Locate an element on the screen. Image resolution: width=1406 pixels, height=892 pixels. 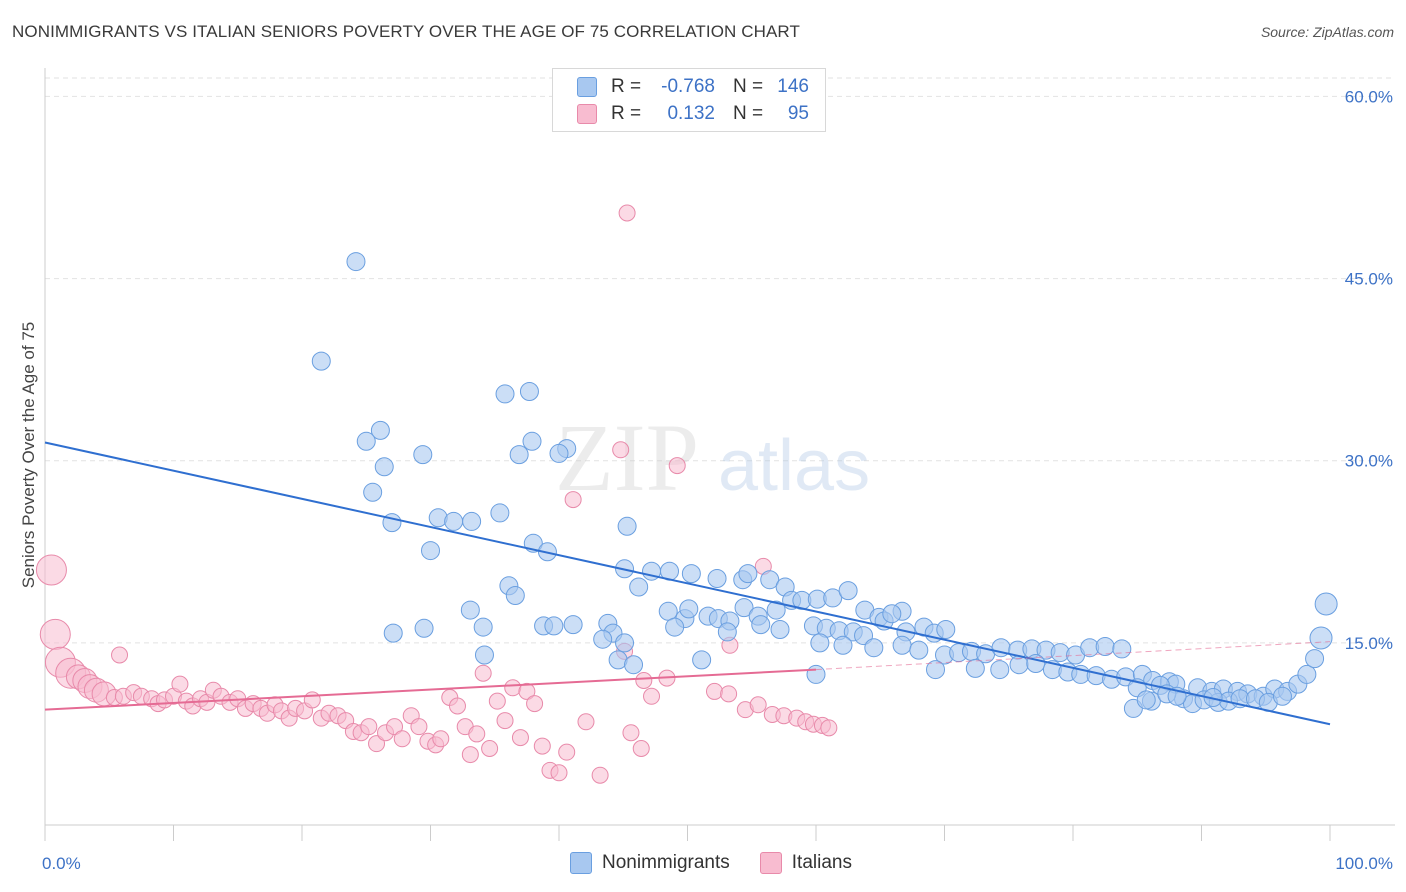
legend-row-italians: R = 0.132 N = 95 is located at coordinates (693, 114).